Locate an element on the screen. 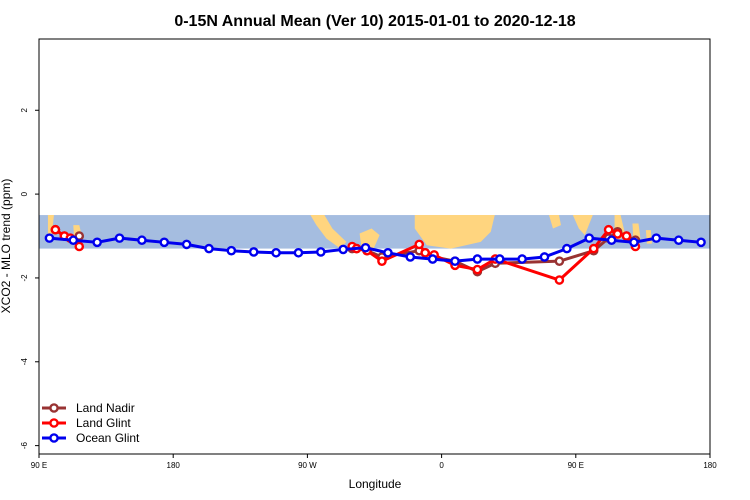  y-tick-label: -6 is located at coordinates (24, 446).